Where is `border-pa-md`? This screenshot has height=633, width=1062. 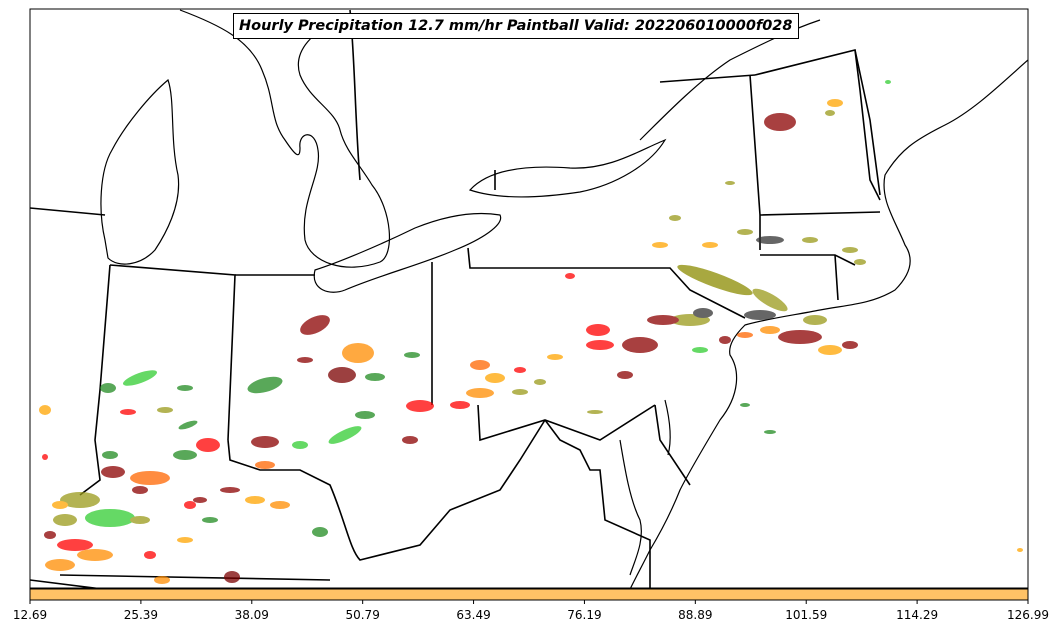
border-pa-md is located at coordinates (566, 423).